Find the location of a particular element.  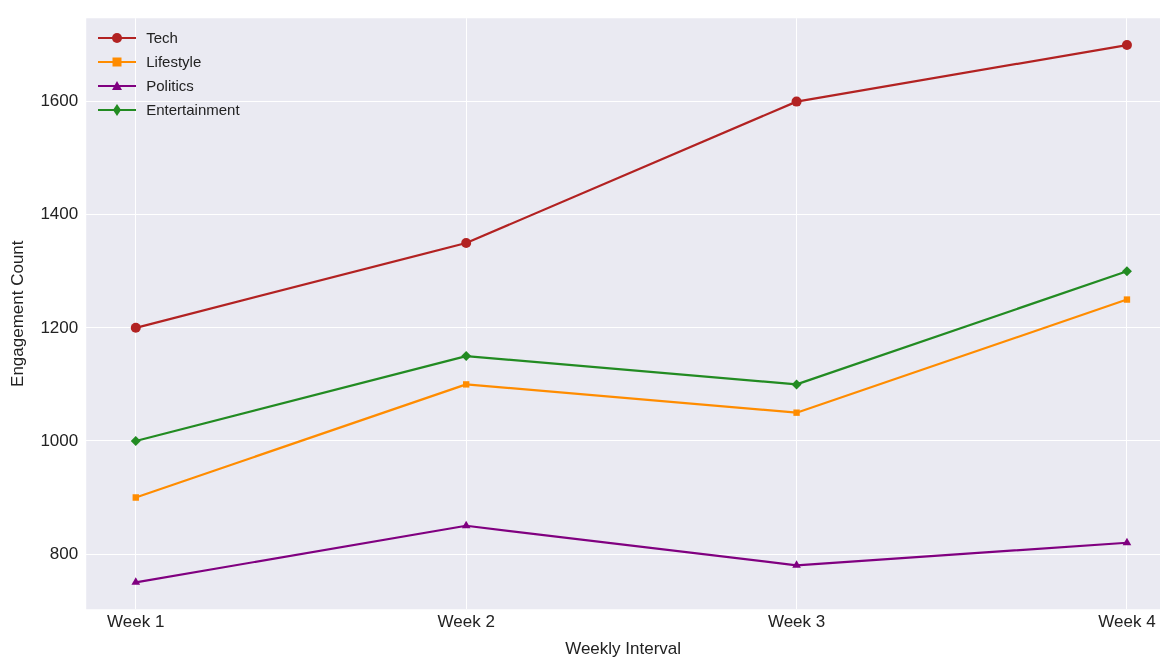

x-tick-label: Week 1 is located at coordinates (136, 622).